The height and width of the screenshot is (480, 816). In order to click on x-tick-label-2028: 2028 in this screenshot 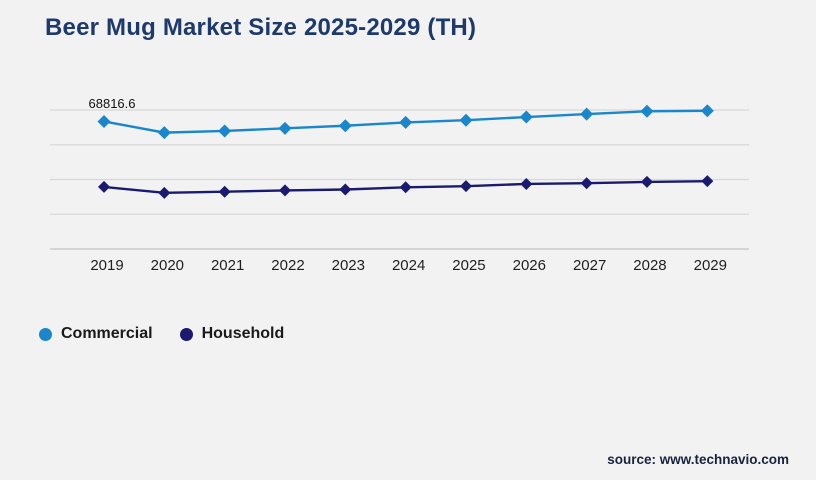, I will do `click(649, 265)`.